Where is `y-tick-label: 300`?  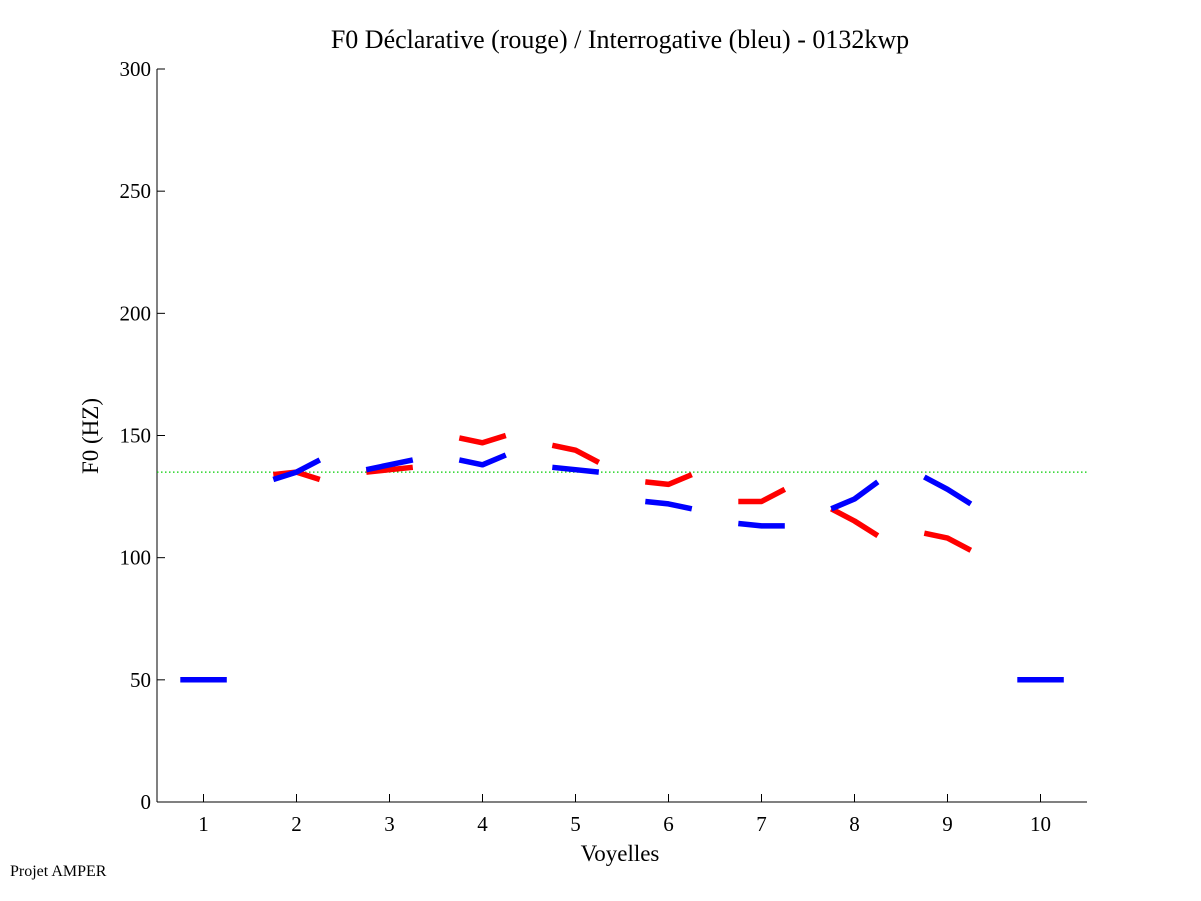
y-tick-label: 300 is located at coordinates (136, 69).